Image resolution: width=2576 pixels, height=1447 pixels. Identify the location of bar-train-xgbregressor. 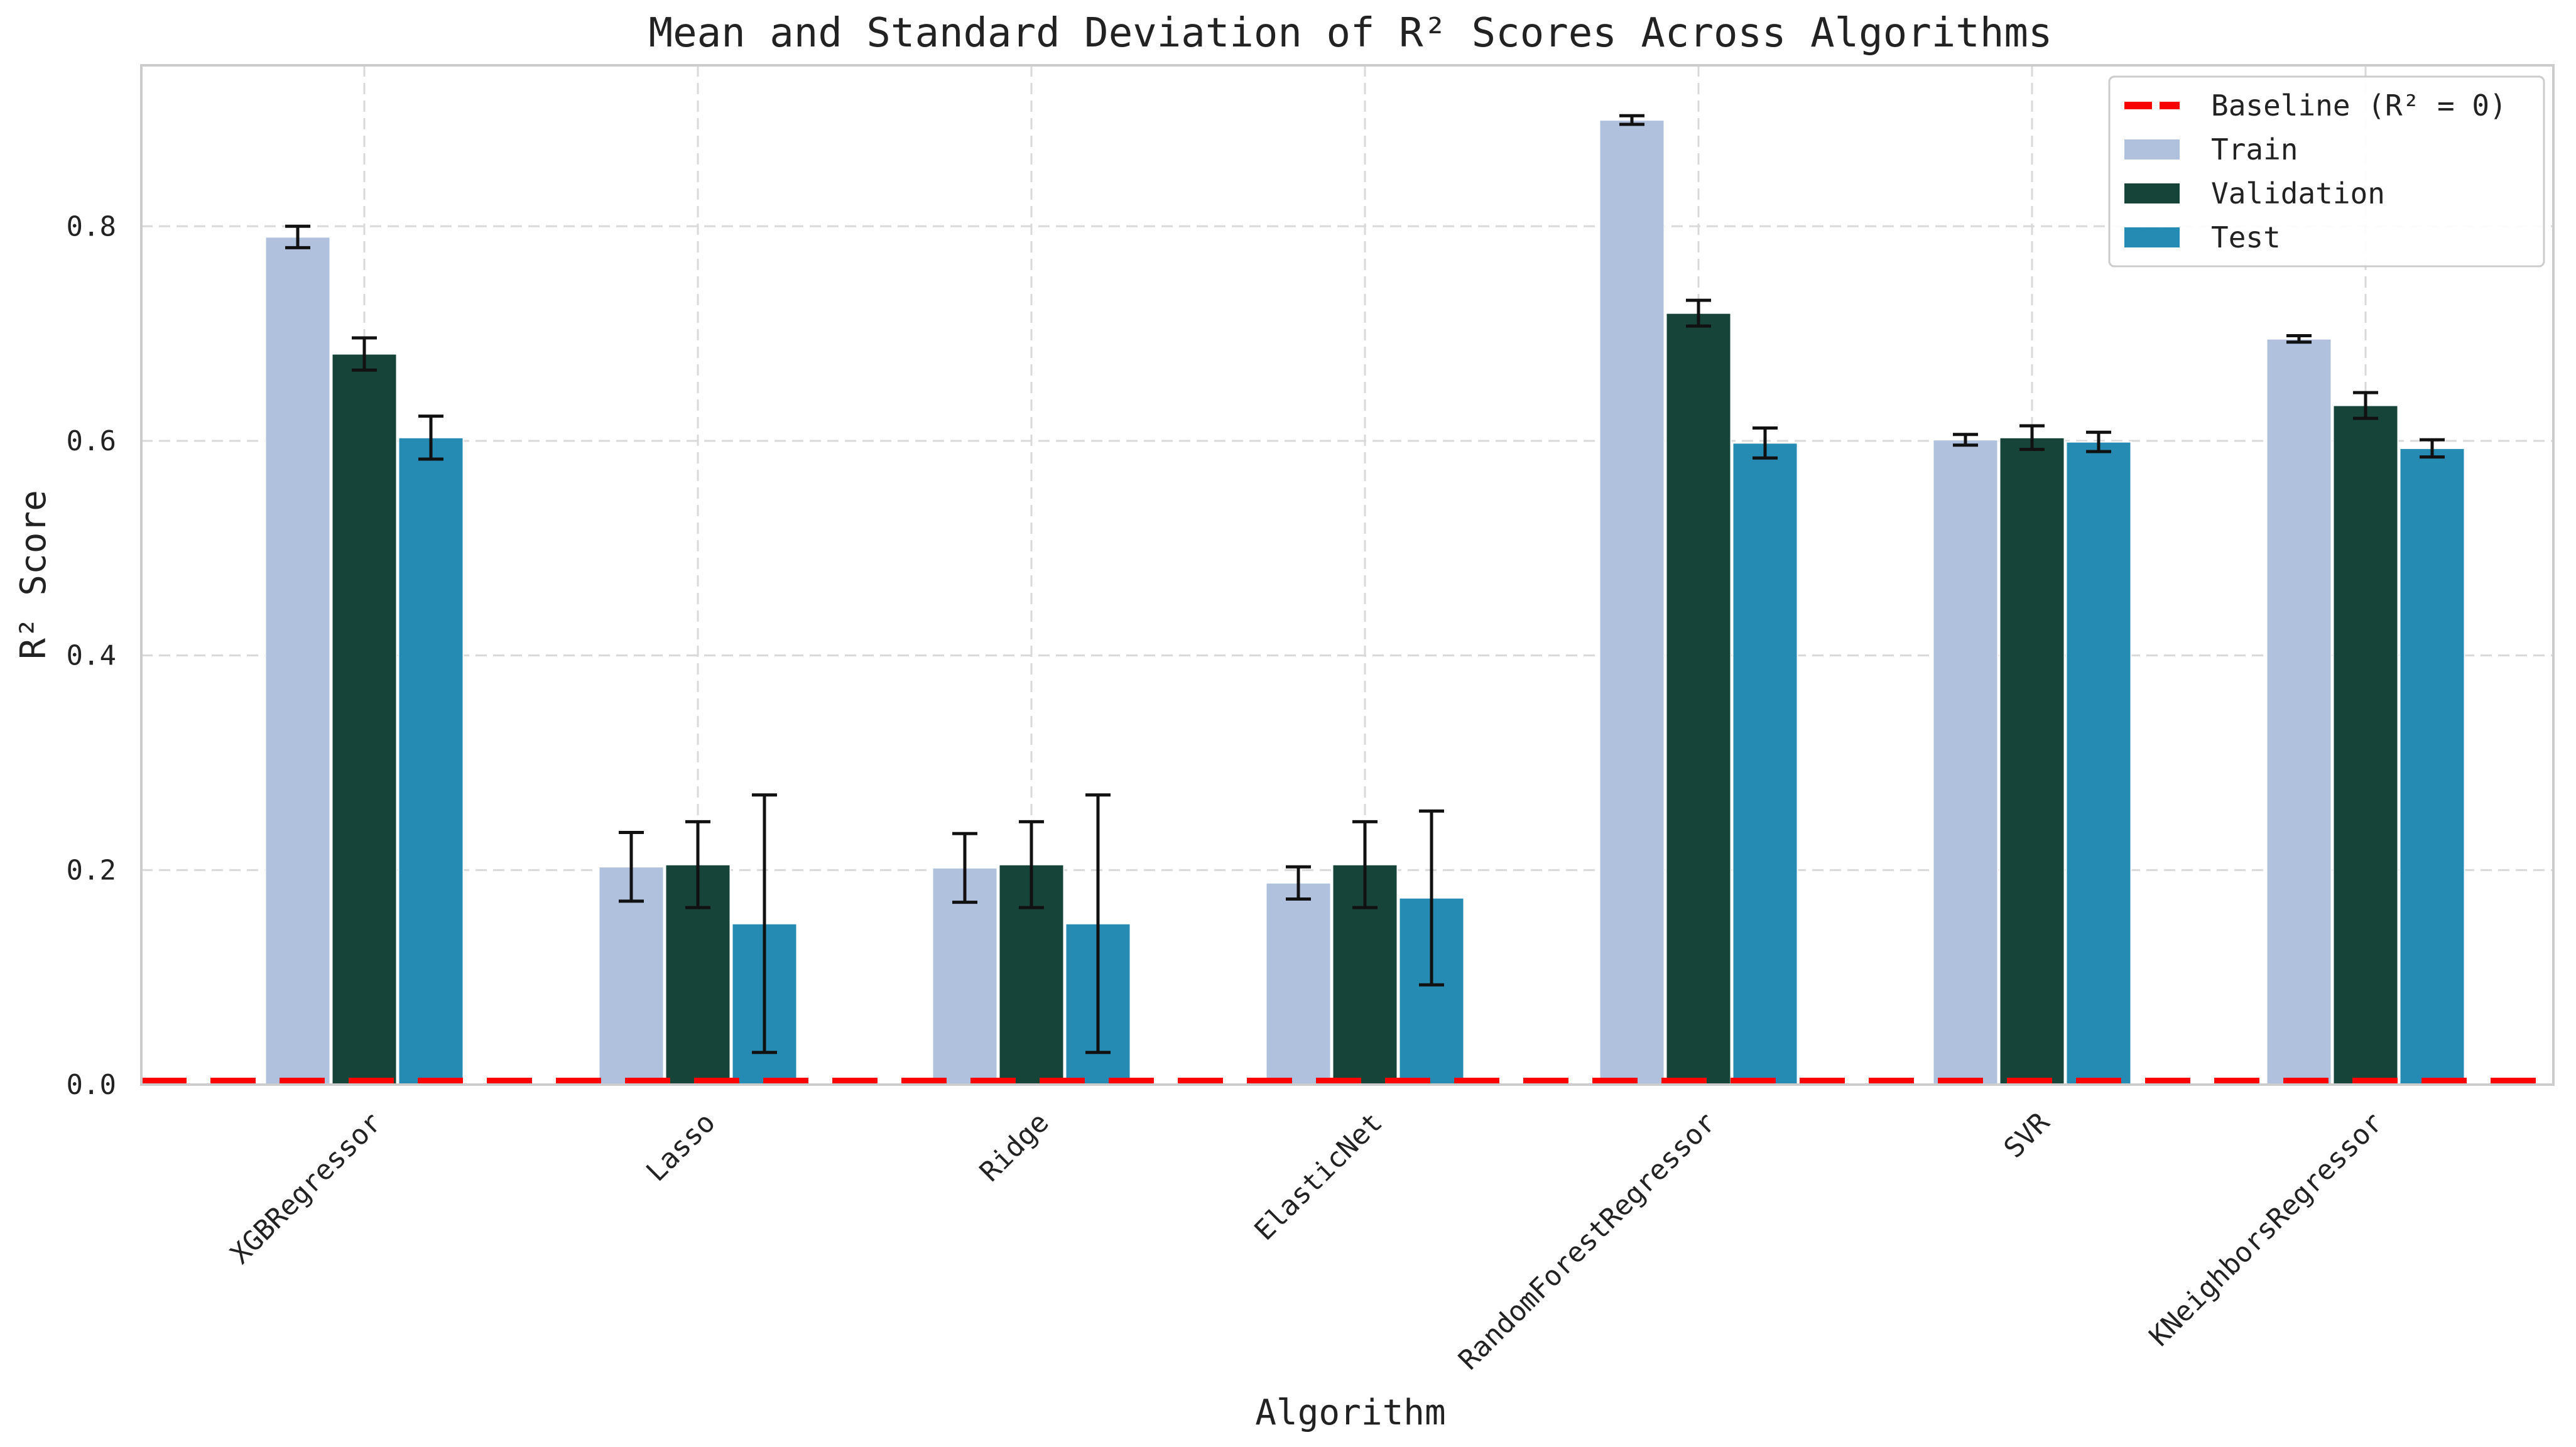
(297, 660).